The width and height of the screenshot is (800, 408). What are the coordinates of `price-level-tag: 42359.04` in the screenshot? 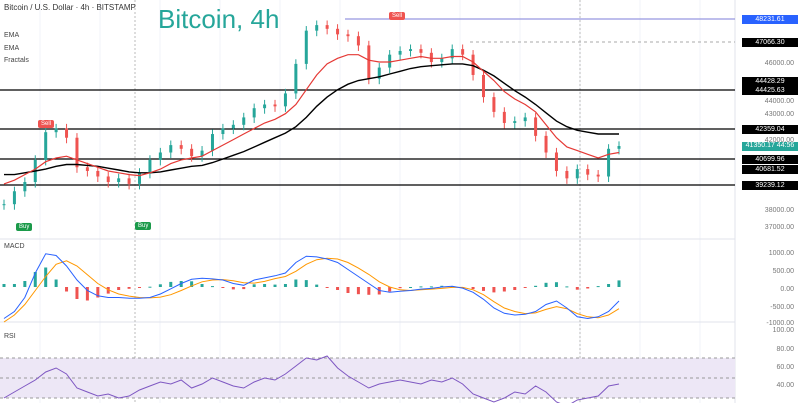 It's located at (770, 129).